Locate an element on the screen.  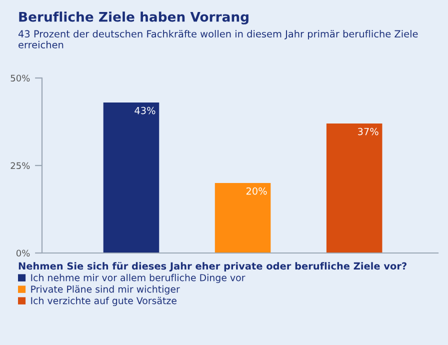
chart-subtitle: 43 Prozent der deutschen Fachkräfte wollen in diesem Jahr primär berufliche Ziele erreichen is located at coordinates (218, 39).